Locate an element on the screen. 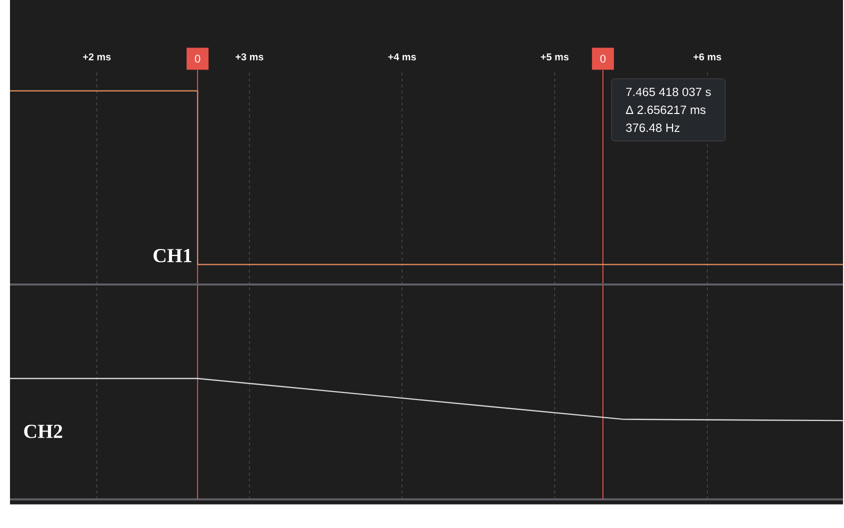 The image size is (844, 528). annotation: Δ 2.656217 ms is located at coordinates (666, 109).